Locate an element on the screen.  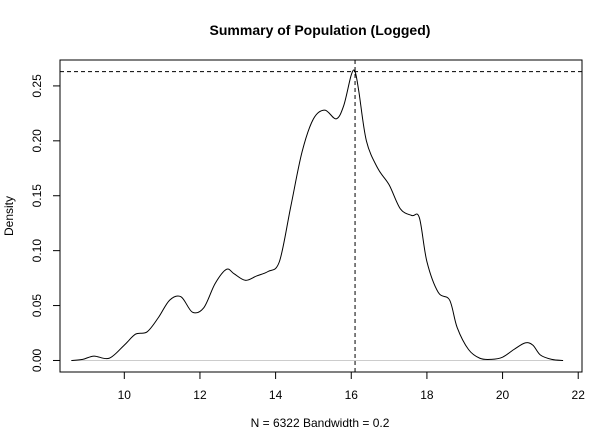
y-axis-label: Density is located at coordinates (9, 216).